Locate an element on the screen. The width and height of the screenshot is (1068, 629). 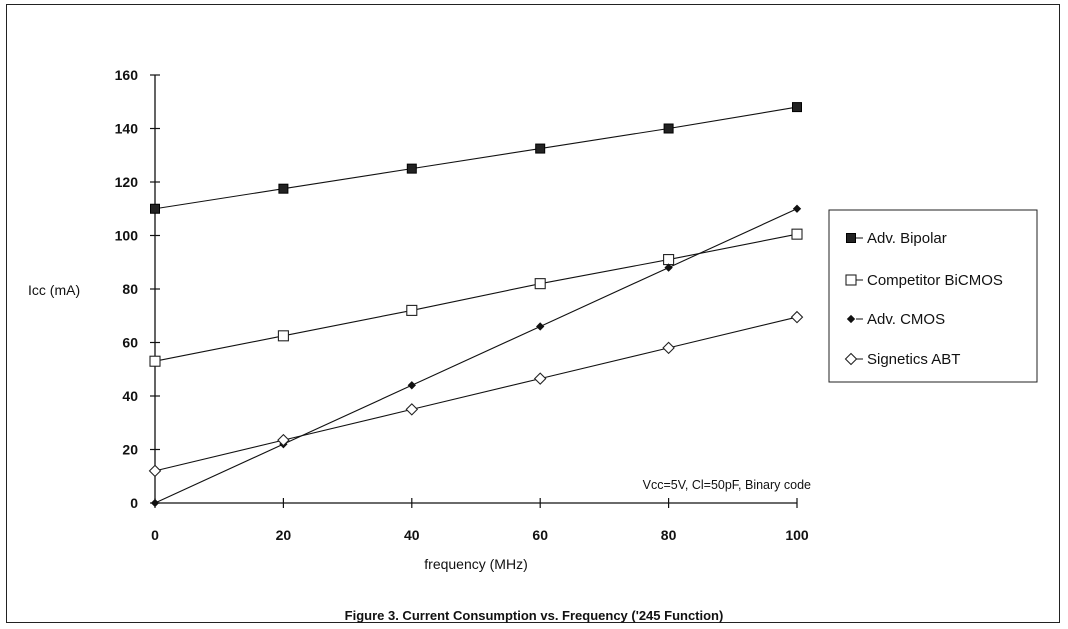
y-axis-label: Icc (mA) is located at coordinates (54, 290).